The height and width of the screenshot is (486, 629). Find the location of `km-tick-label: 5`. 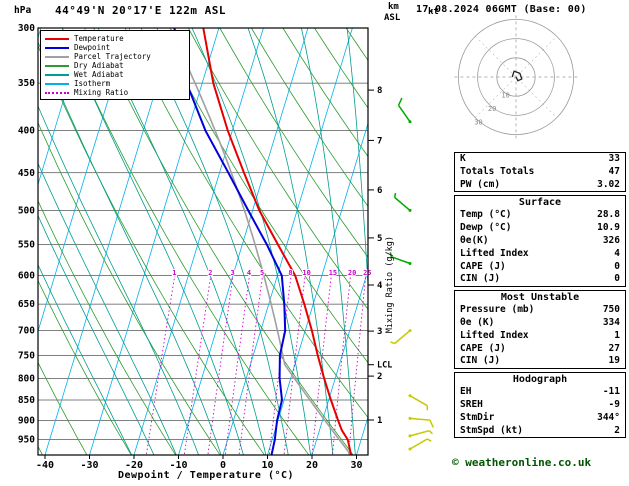

km-tick-label: 5 is located at coordinates (379, 239).